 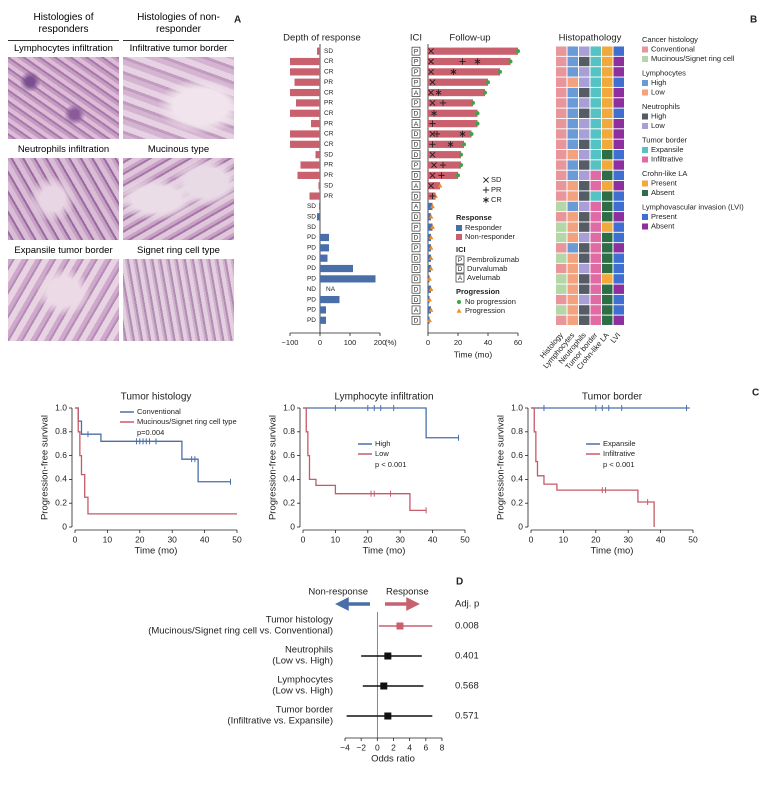 I want to click on ici-code: P, so click(x=416, y=248).